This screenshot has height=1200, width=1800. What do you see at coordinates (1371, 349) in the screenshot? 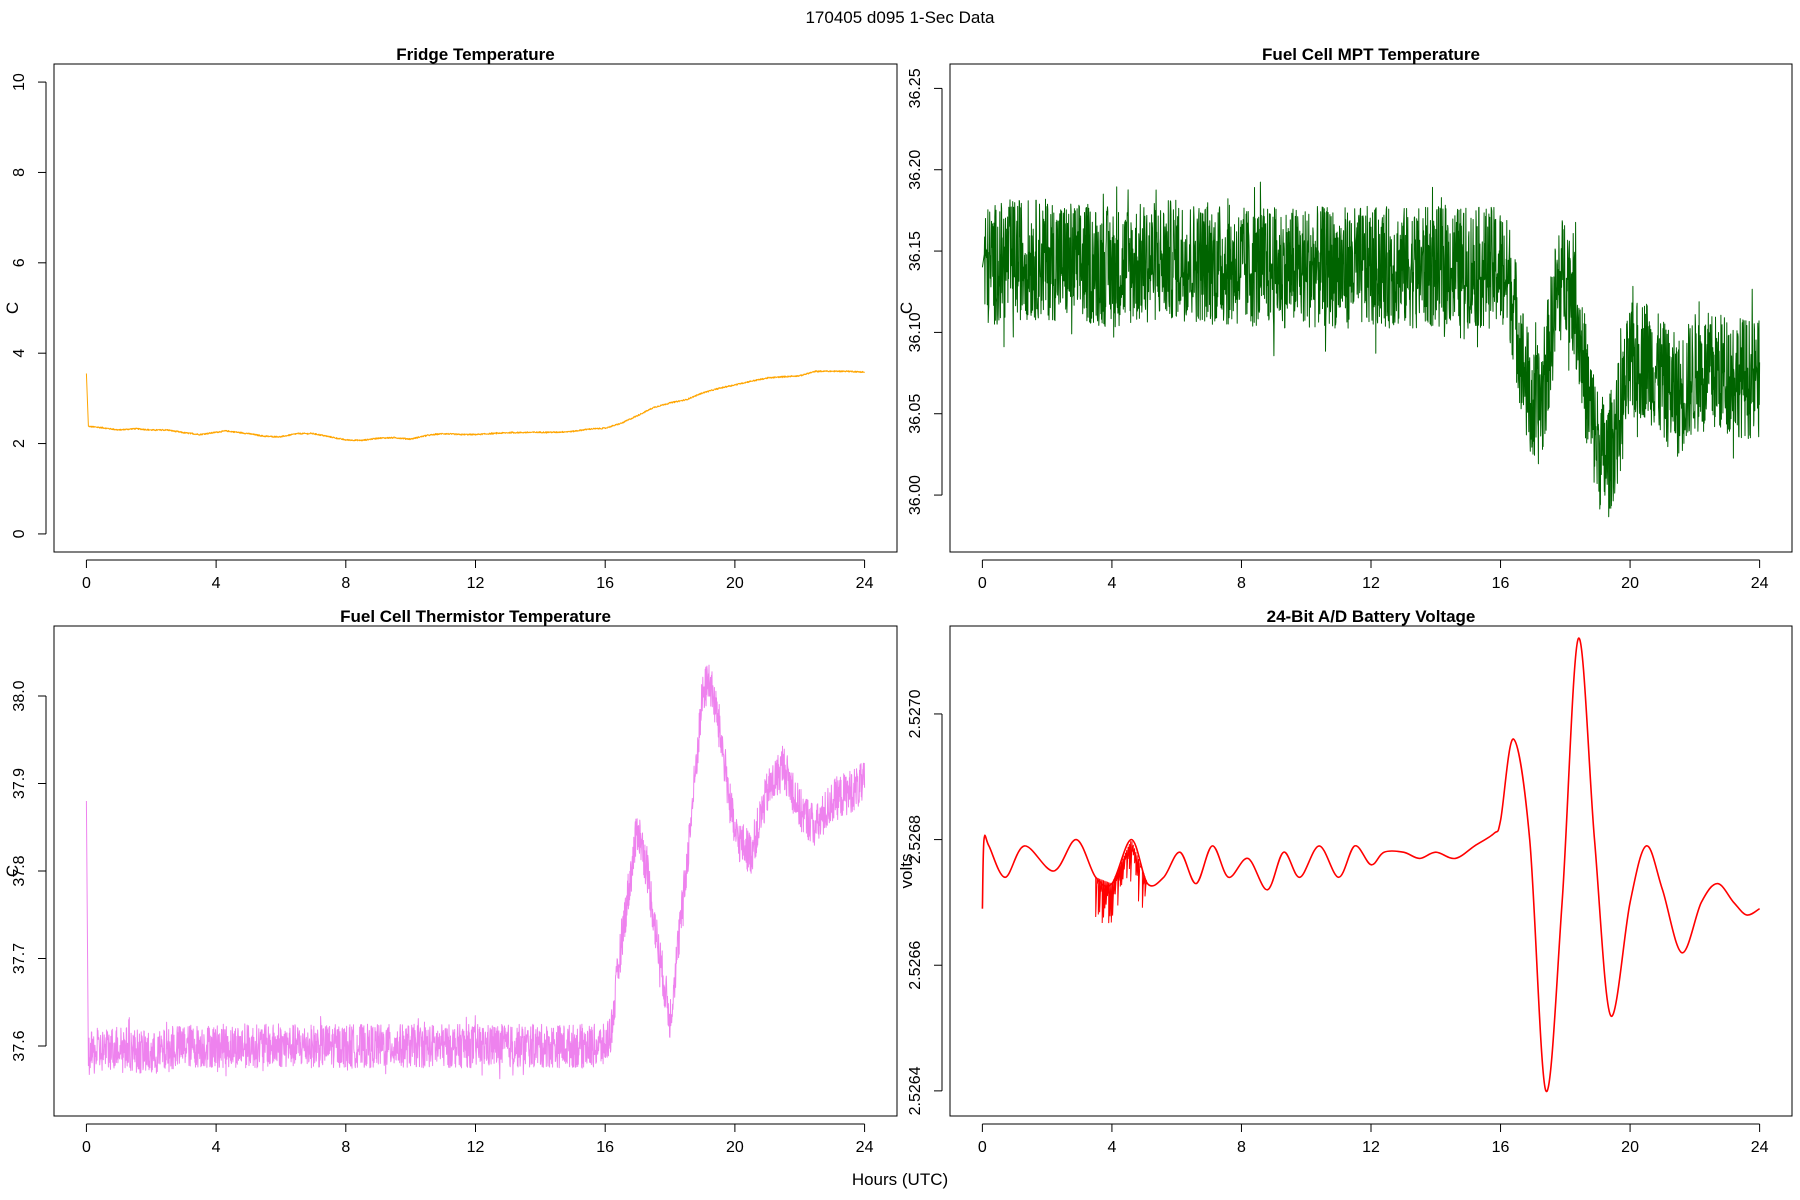
I see `fuel-cell-mpt-temperature-series-line` at bounding box center [1371, 349].